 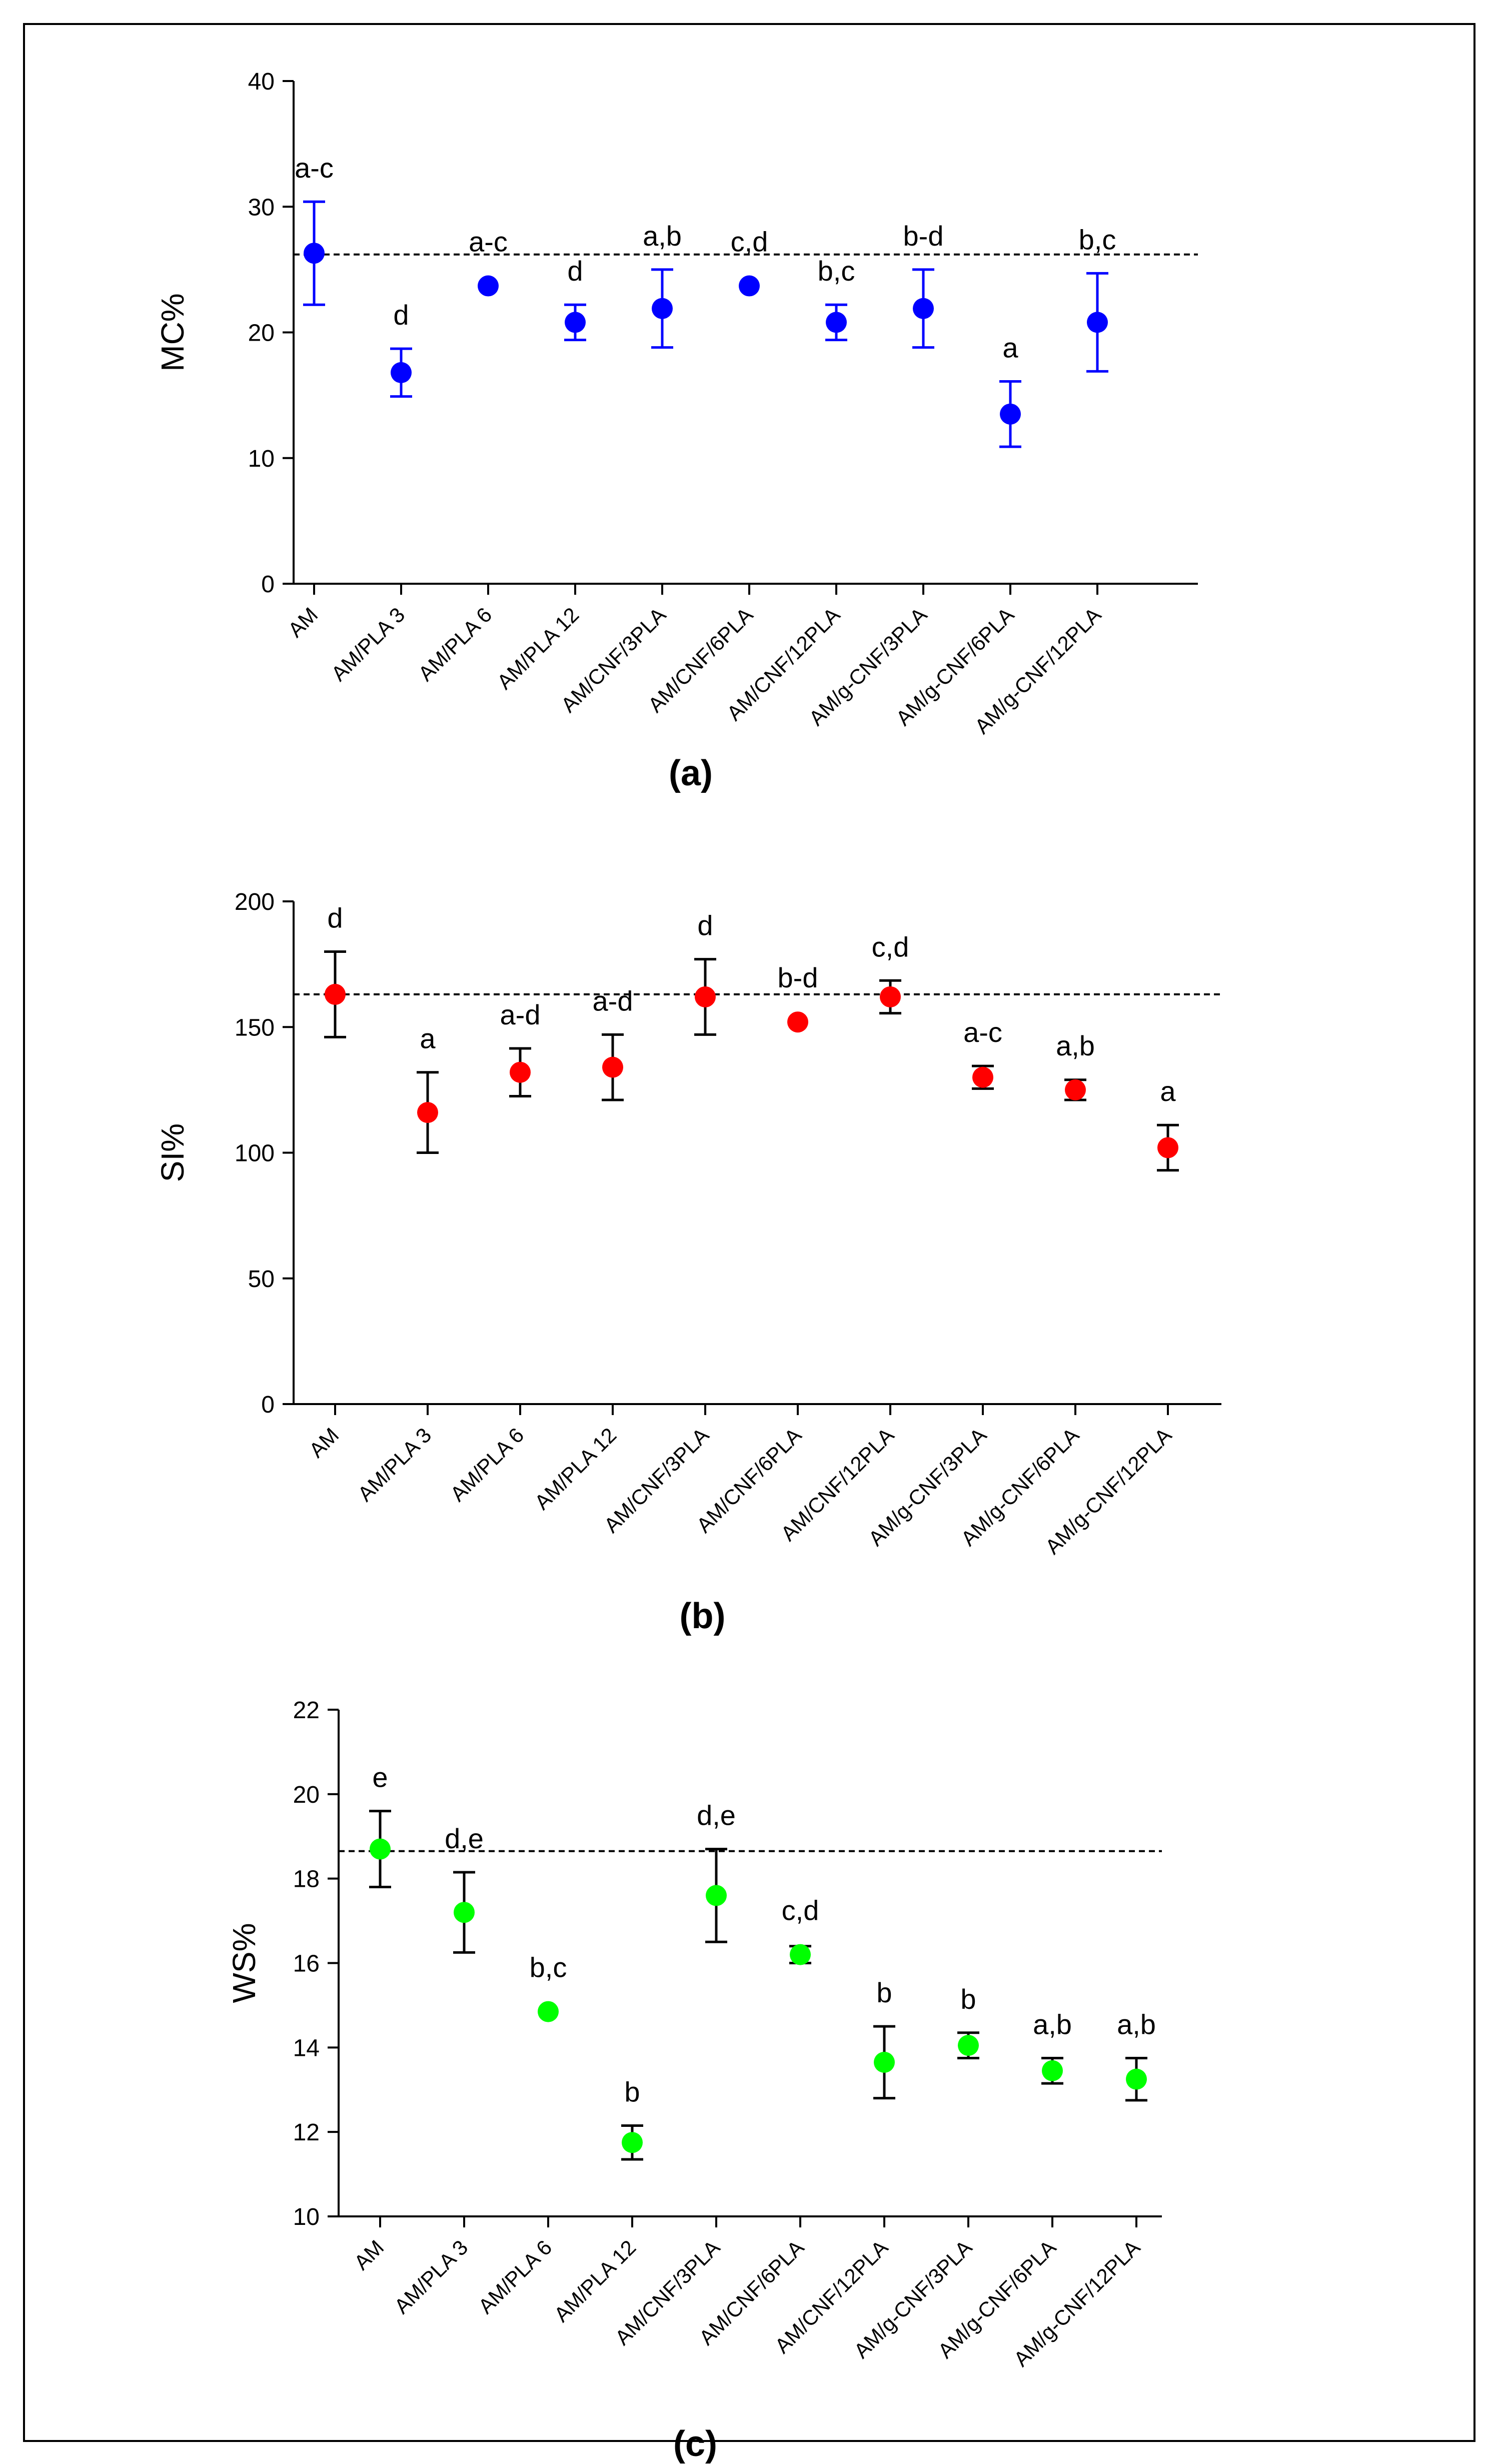 What do you see at coordinates (306, 1710) in the screenshot?
I see `y-tick-label: 22` at bounding box center [306, 1710].